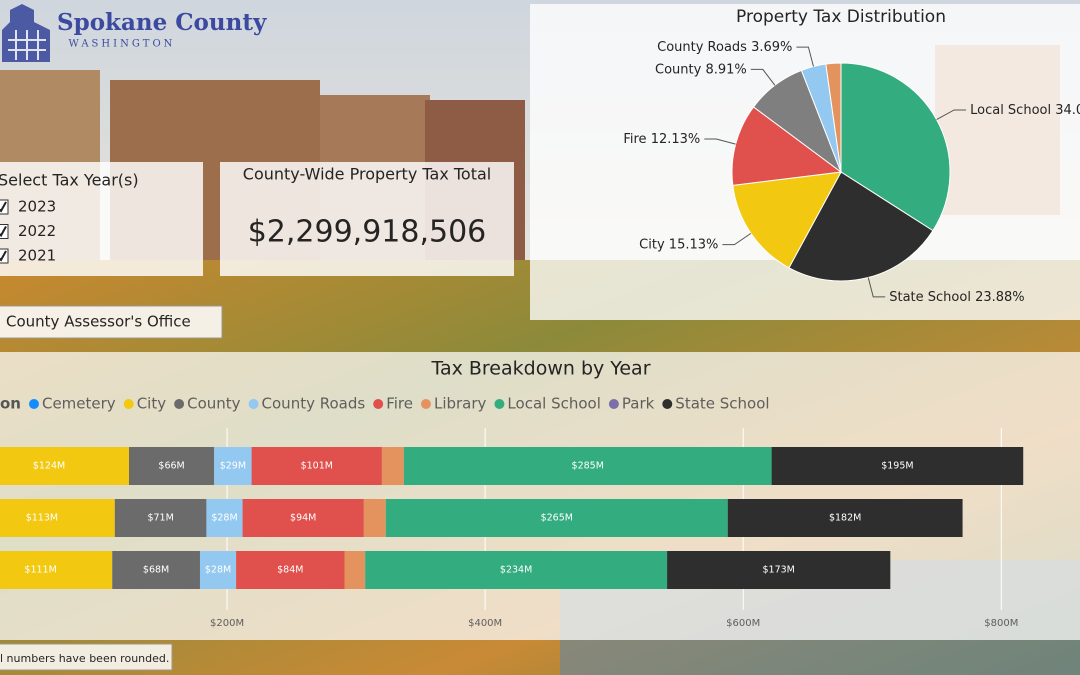 The width and height of the screenshot is (1080, 675). I want to click on pie-label-name: State School, so click(930, 296).